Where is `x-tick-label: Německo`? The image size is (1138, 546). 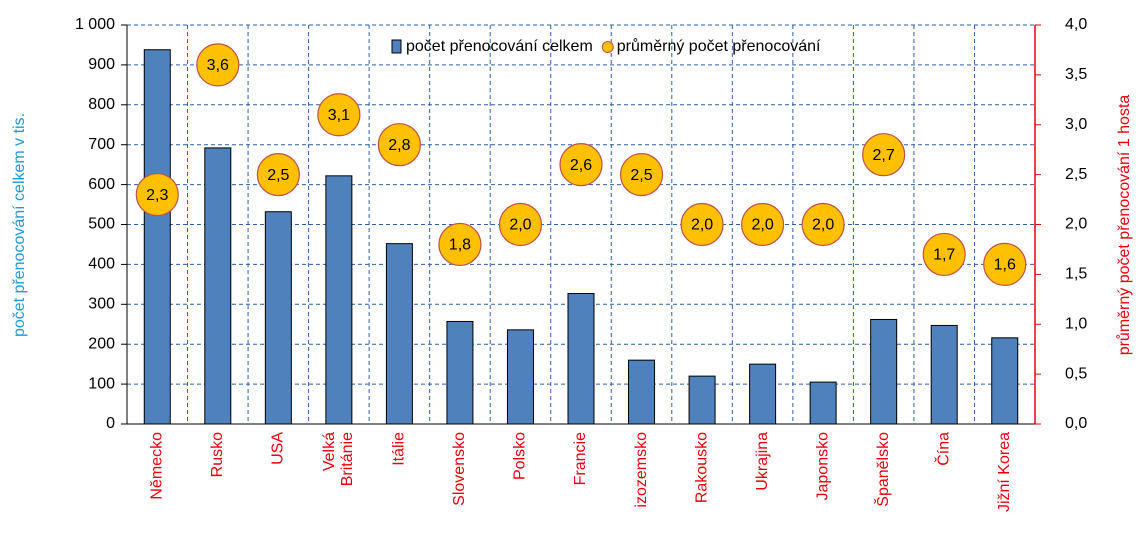 x-tick-label: Německo is located at coordinates (156, 466).